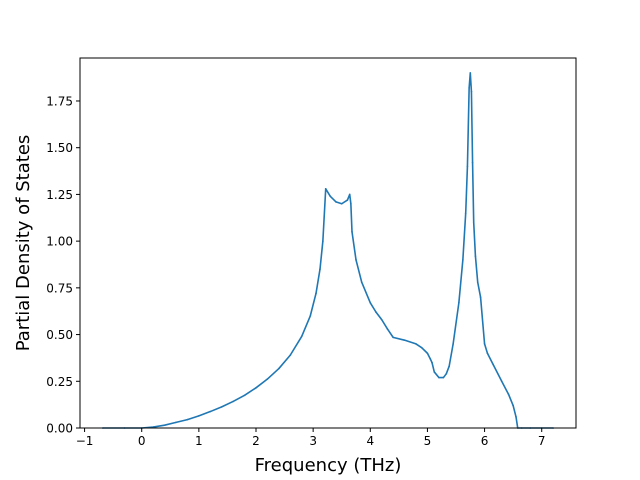  I want to click on y-tick-label: 1.25, so click(59, 195).